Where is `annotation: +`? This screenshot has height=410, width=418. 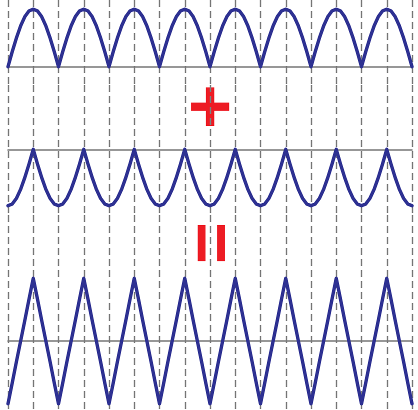 annotation: + is located at coordinates (210, 106).